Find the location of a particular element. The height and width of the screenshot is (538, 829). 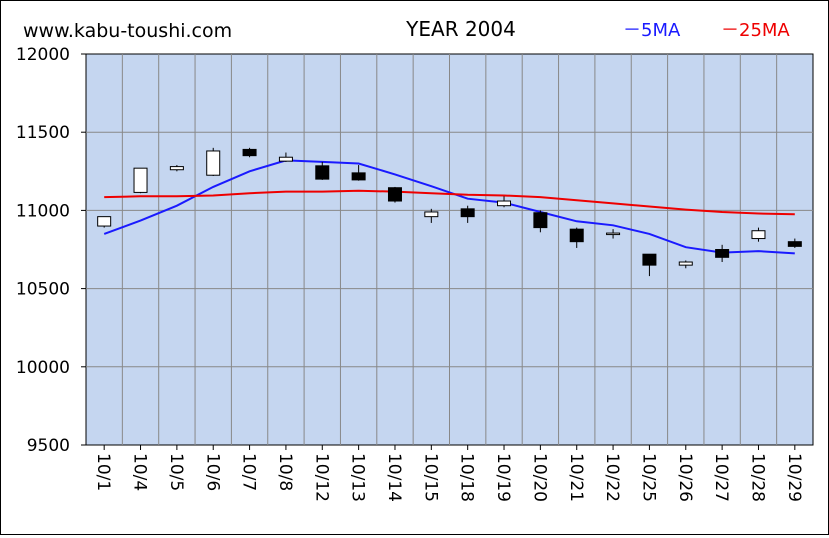

x-tick-label: 10/20 is located at coordinates (539, 477).